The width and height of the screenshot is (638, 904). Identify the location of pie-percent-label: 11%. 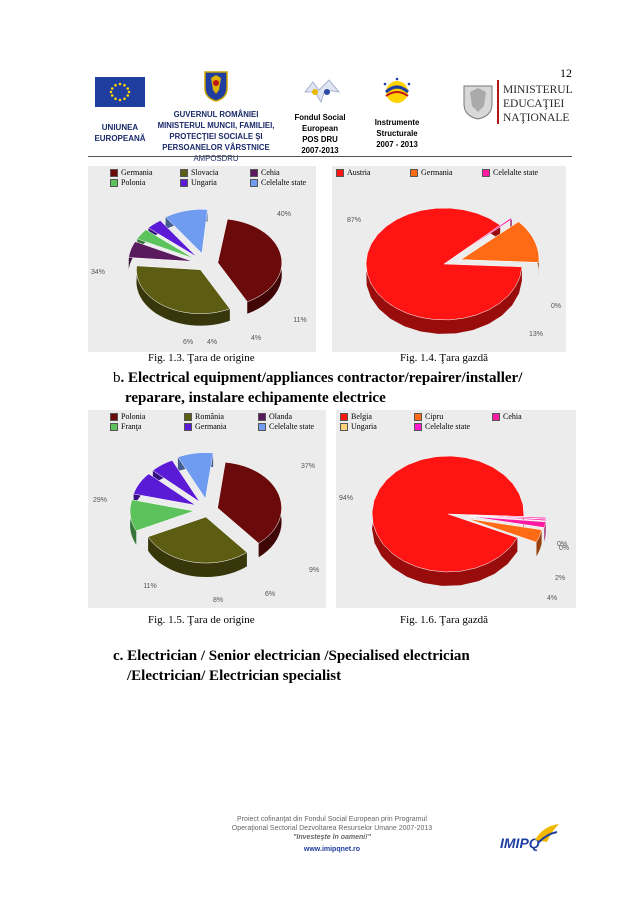
(300, 320).